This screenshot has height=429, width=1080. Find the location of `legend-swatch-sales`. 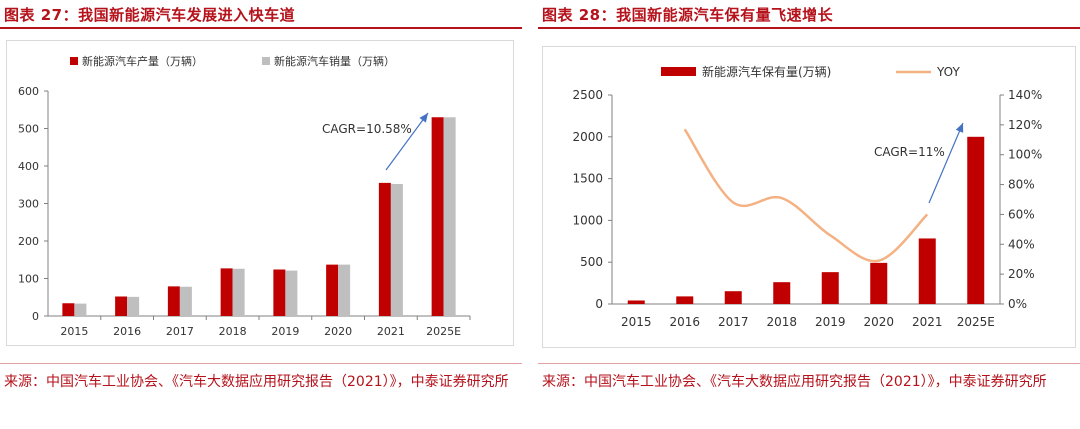

legend-swatch-sales is located at coordinates (266, 61).